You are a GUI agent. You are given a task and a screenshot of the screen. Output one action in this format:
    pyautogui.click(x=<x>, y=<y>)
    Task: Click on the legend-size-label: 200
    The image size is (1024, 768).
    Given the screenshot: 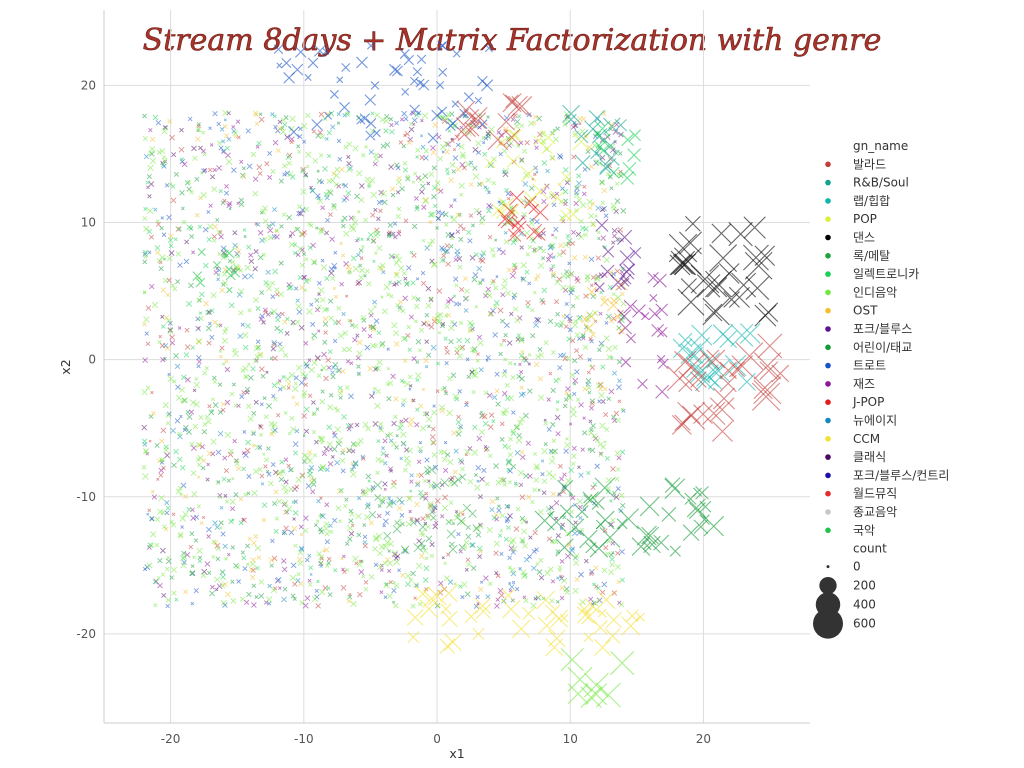 What is the action you would take?
    pyautogui.click(x=864, y=586)
    